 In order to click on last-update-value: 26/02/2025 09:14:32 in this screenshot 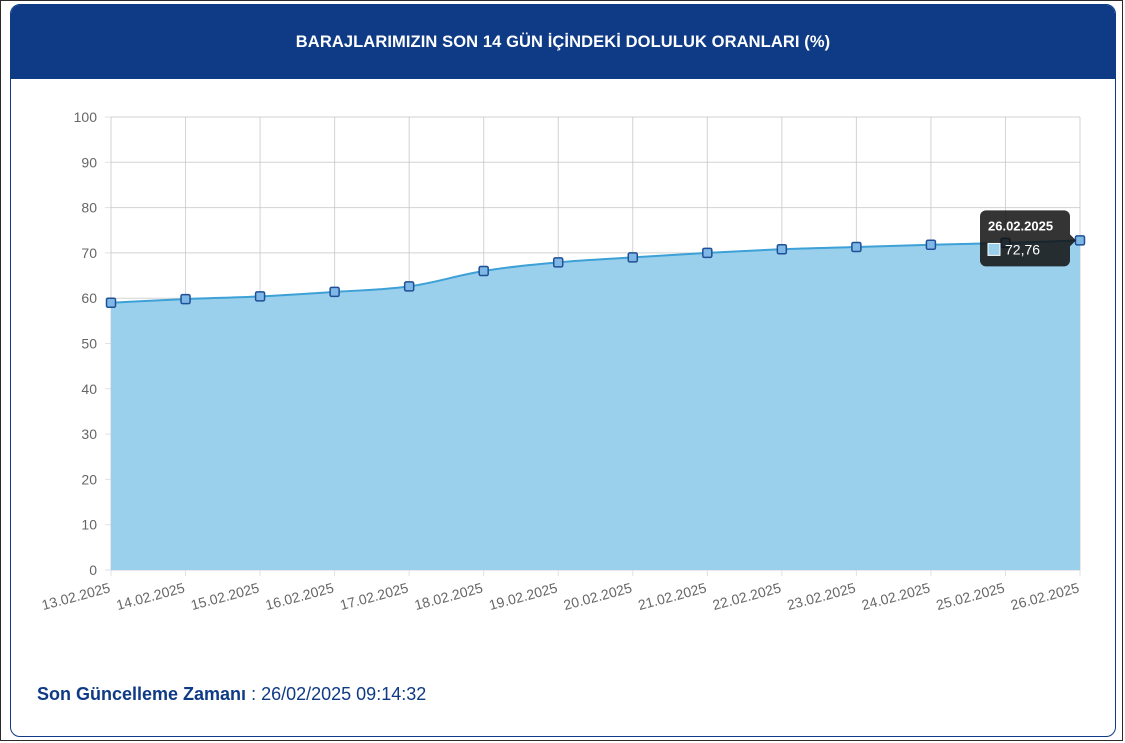, I will do `click(344, 694)`.